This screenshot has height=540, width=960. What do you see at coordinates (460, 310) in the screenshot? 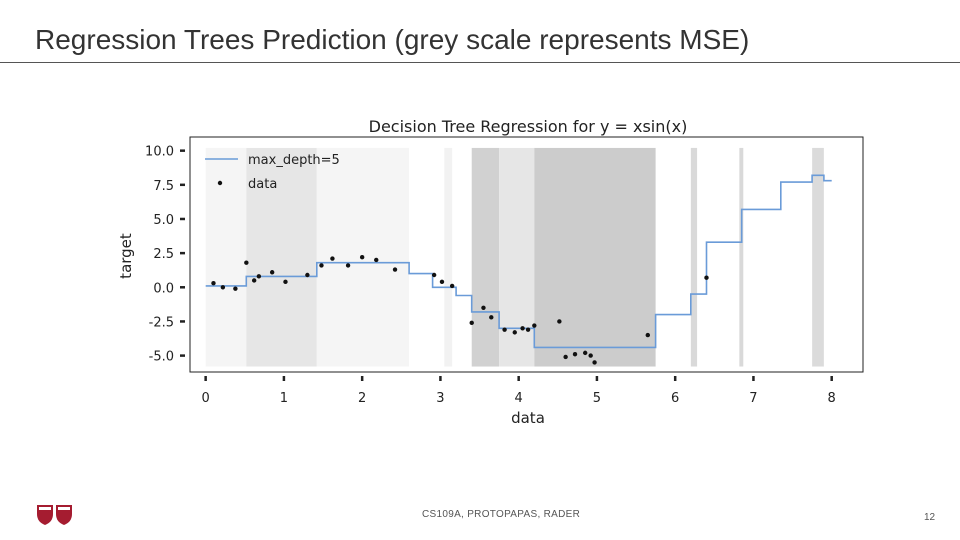
I see `data-series` at bounding box center [460, 310].